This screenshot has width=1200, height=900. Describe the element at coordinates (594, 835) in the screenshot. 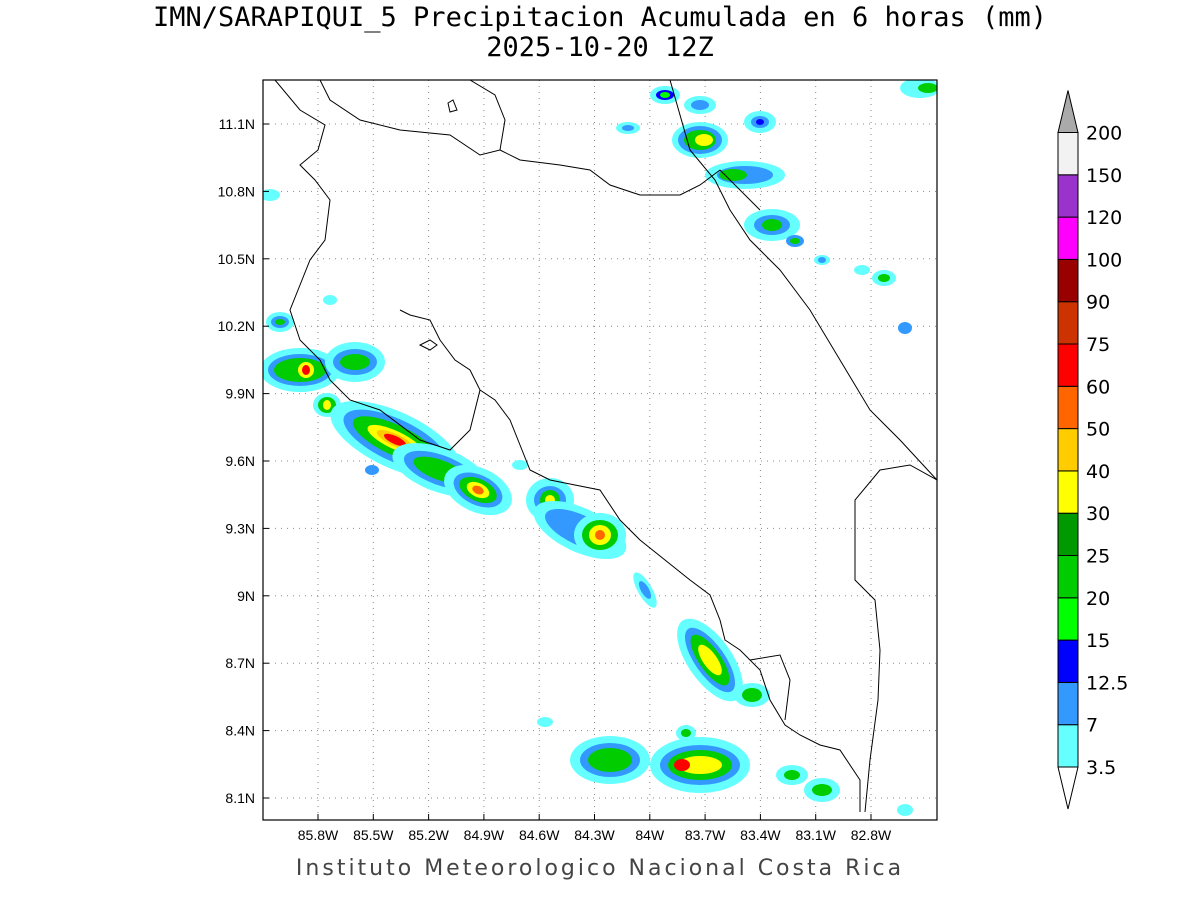

I see `x-tick-label: 84.3W` at that location.